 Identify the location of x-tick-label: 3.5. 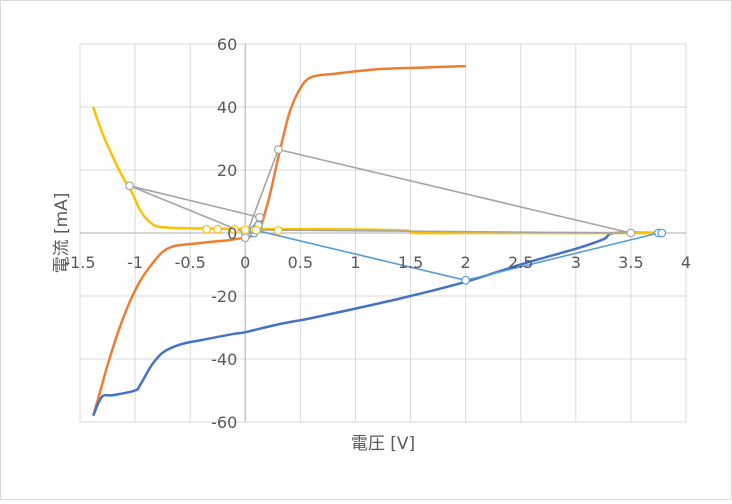
(630, 262).